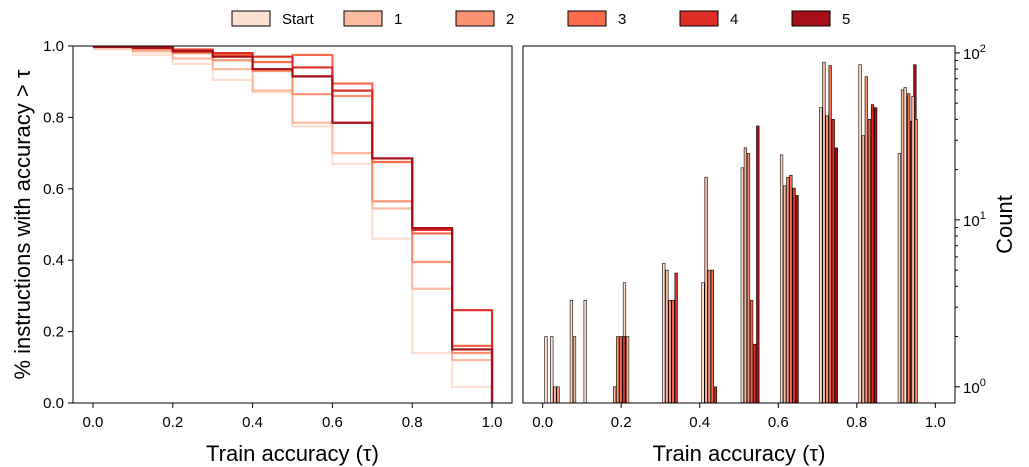 This screenshot has width=1029, height=467. I want to click on legend-label: 1, so click(398, 19).